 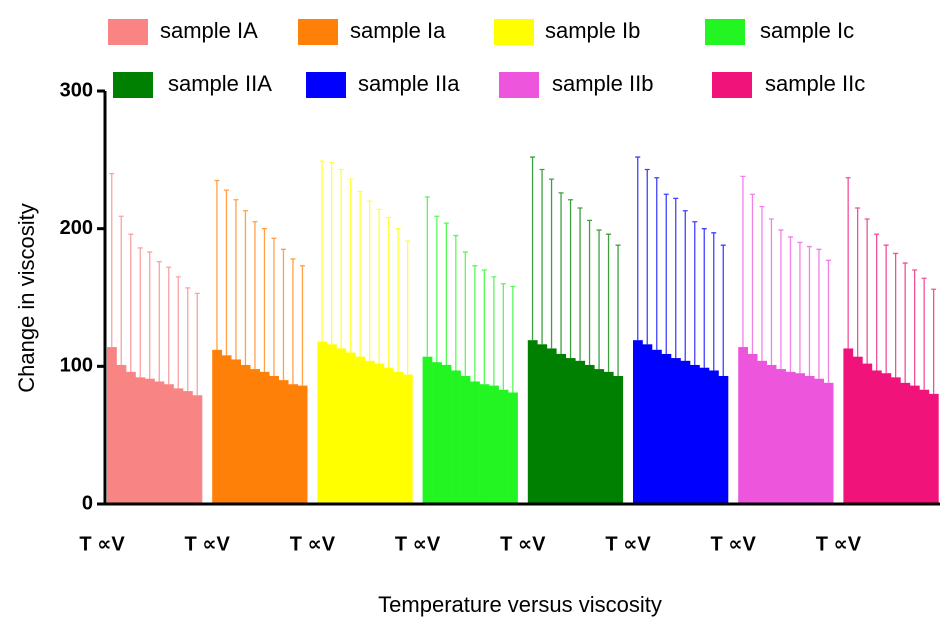 What do you see at coordinates (87, 503) in the screenshot?
I see `y-tick-label: 0` at bounding box center [87, 503].